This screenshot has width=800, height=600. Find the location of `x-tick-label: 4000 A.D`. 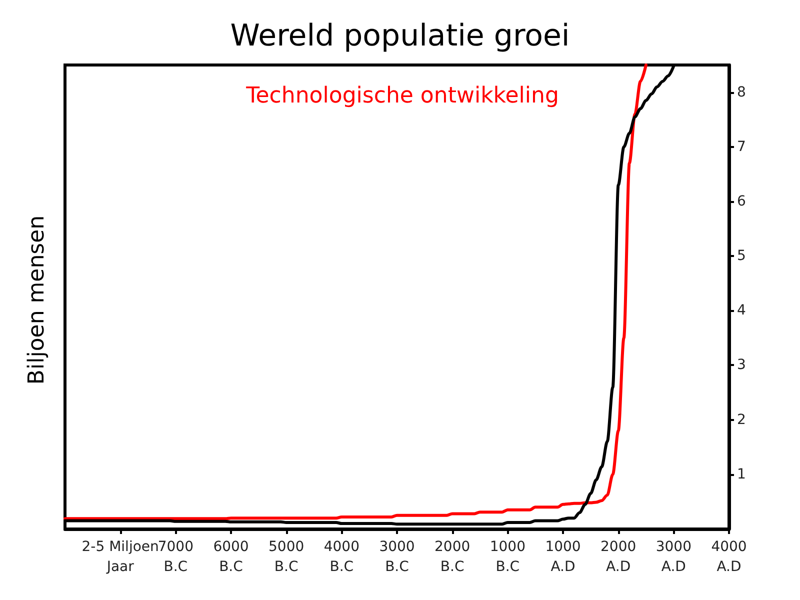

x-tick-label: 4000 A.D is located at coordinates (729, 557).